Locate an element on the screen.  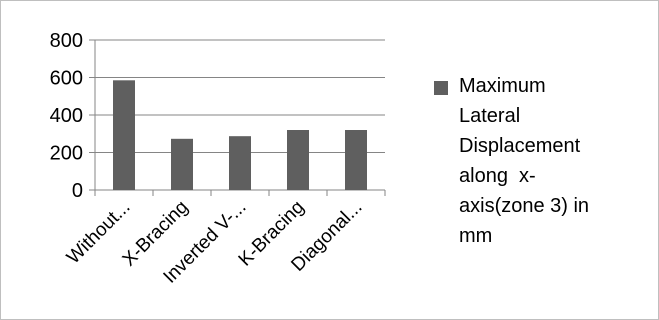
y-tick-label: 200 is located at coordinates (66, 154).